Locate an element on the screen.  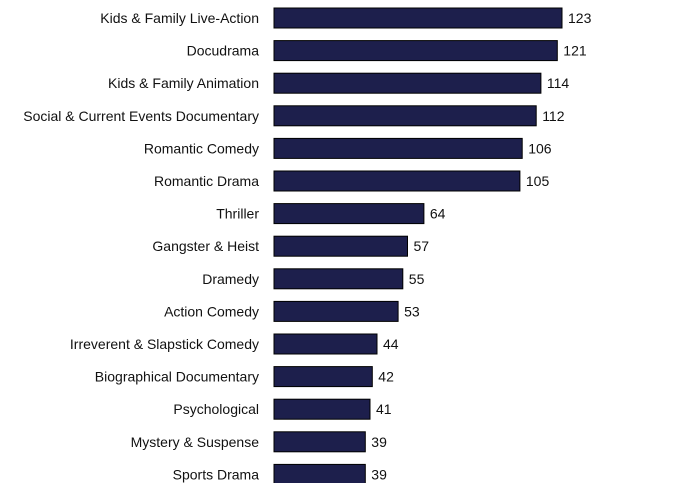
value-data-label: 44 is located at coordinates (391, 344).